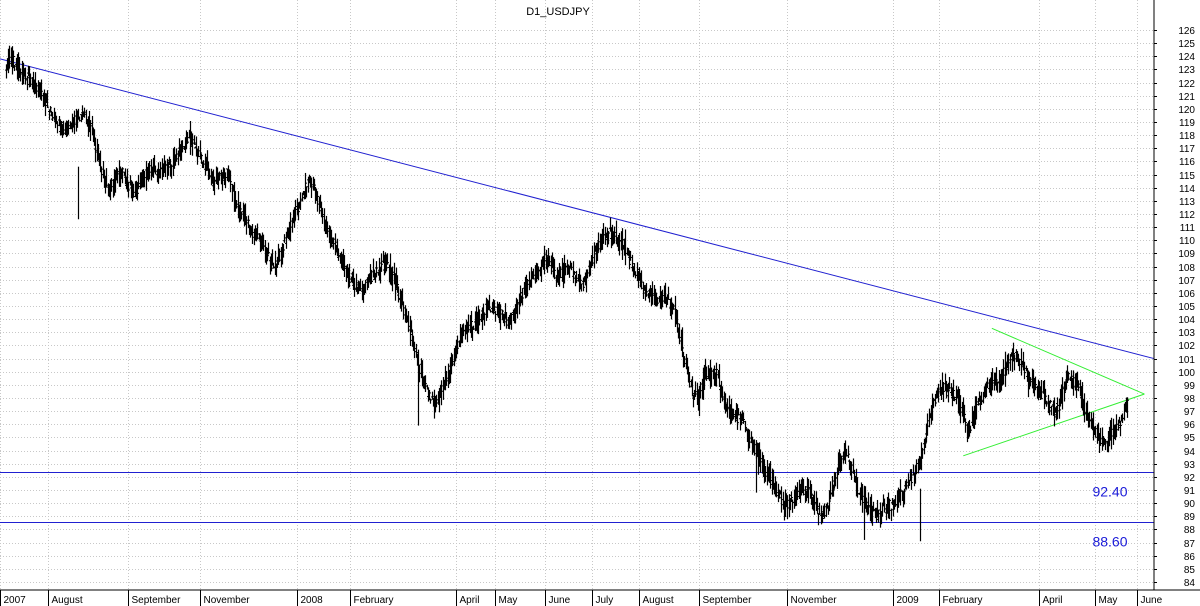 This screenshot has height=606, width=1200. I want to click on x-tick-label: September, so click(728, 600).